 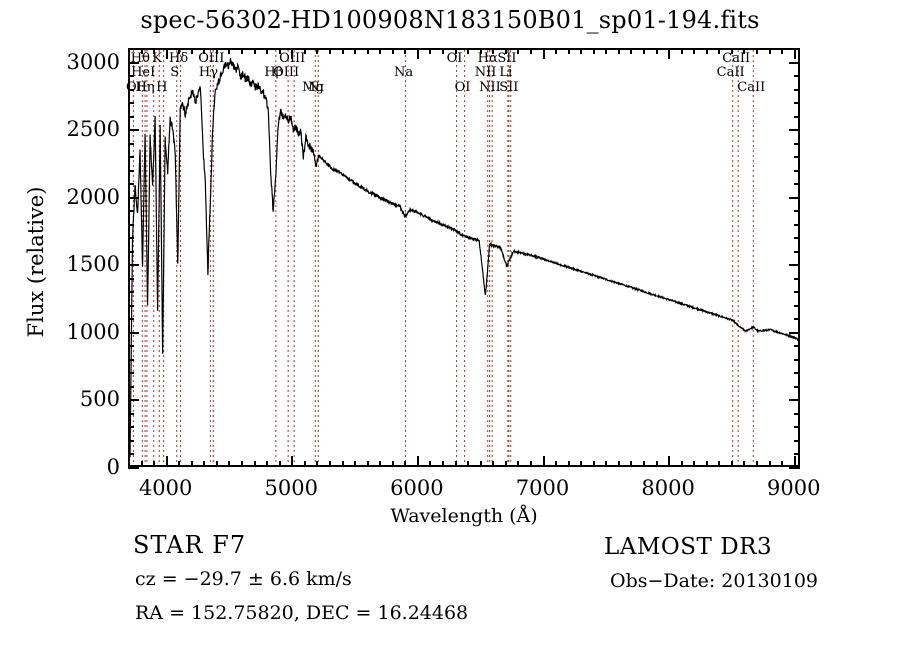 I want to click on coordinates-text: RA = 152.75820, DEC = 16.24468, so click(x=302, y=613).